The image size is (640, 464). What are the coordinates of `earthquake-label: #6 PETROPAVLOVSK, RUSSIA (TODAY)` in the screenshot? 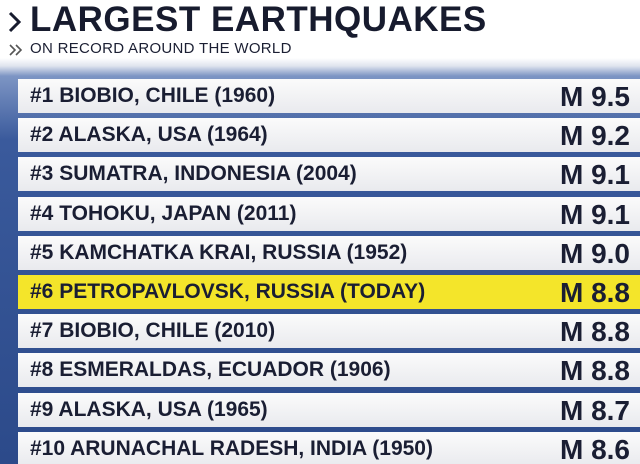 It's located at (228, 291).